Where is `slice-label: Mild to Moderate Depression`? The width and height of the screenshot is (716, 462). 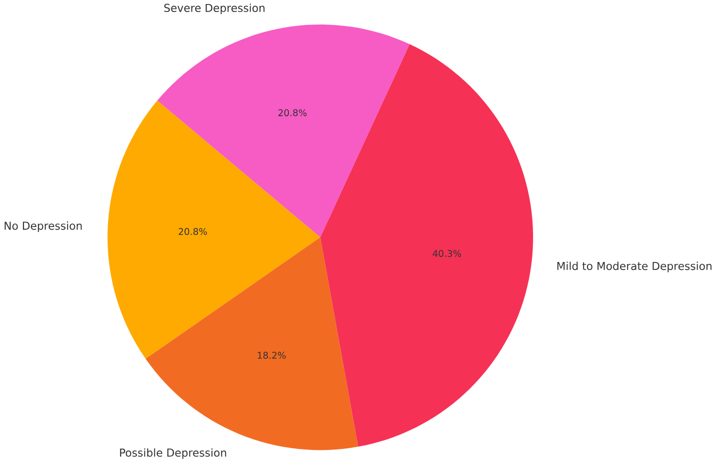
slice-label: Mild to Moderate Depression is located at coordinates (634, 266).